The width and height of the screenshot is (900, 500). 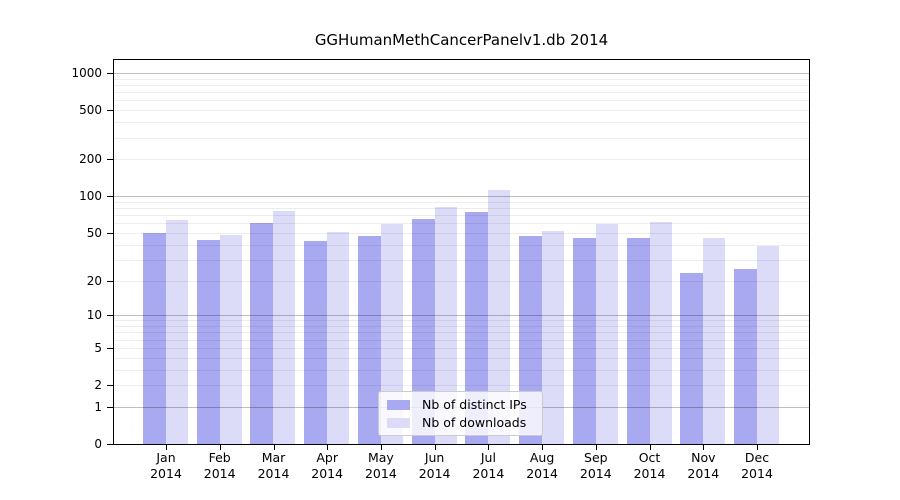 I want to click on chart-title: GGHumanMethCancerPanelv1.db 2014, so click(x=461, y=40).